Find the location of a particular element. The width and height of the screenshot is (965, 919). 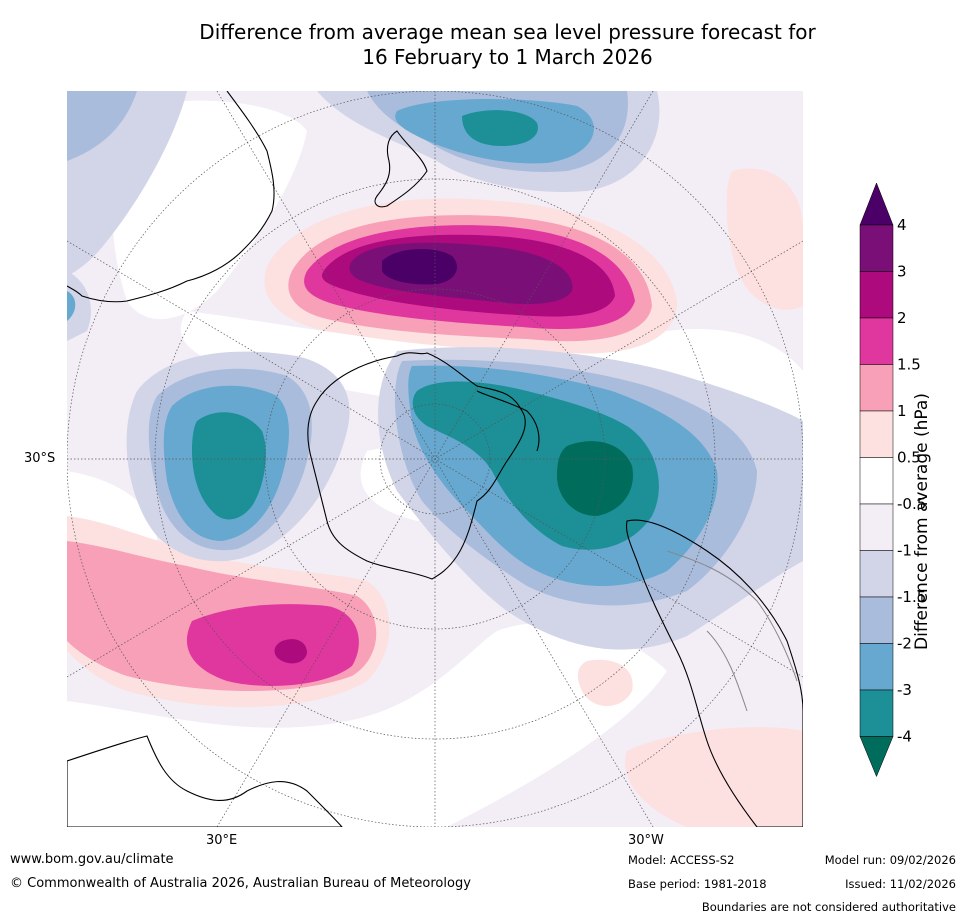

colorbar-tick-label: 1.5 is located at coordinates (909, 365).